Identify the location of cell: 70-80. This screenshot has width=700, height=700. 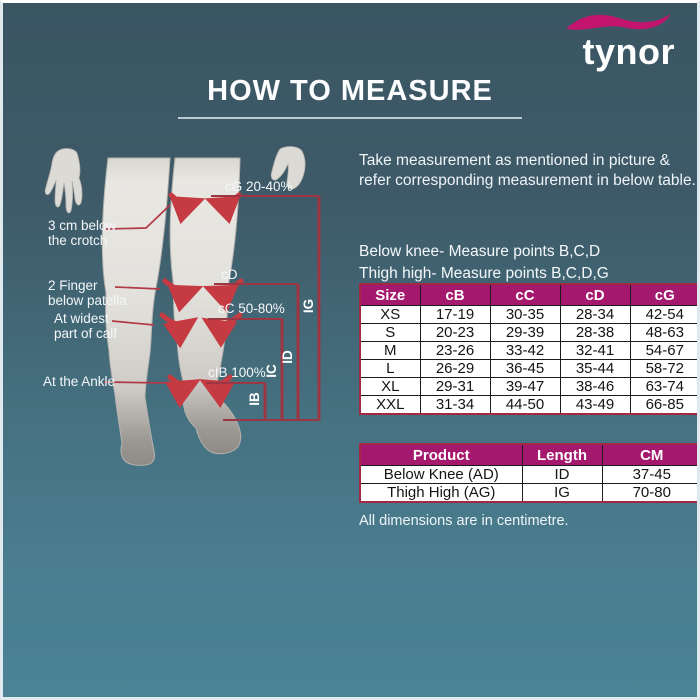
(649, 493).